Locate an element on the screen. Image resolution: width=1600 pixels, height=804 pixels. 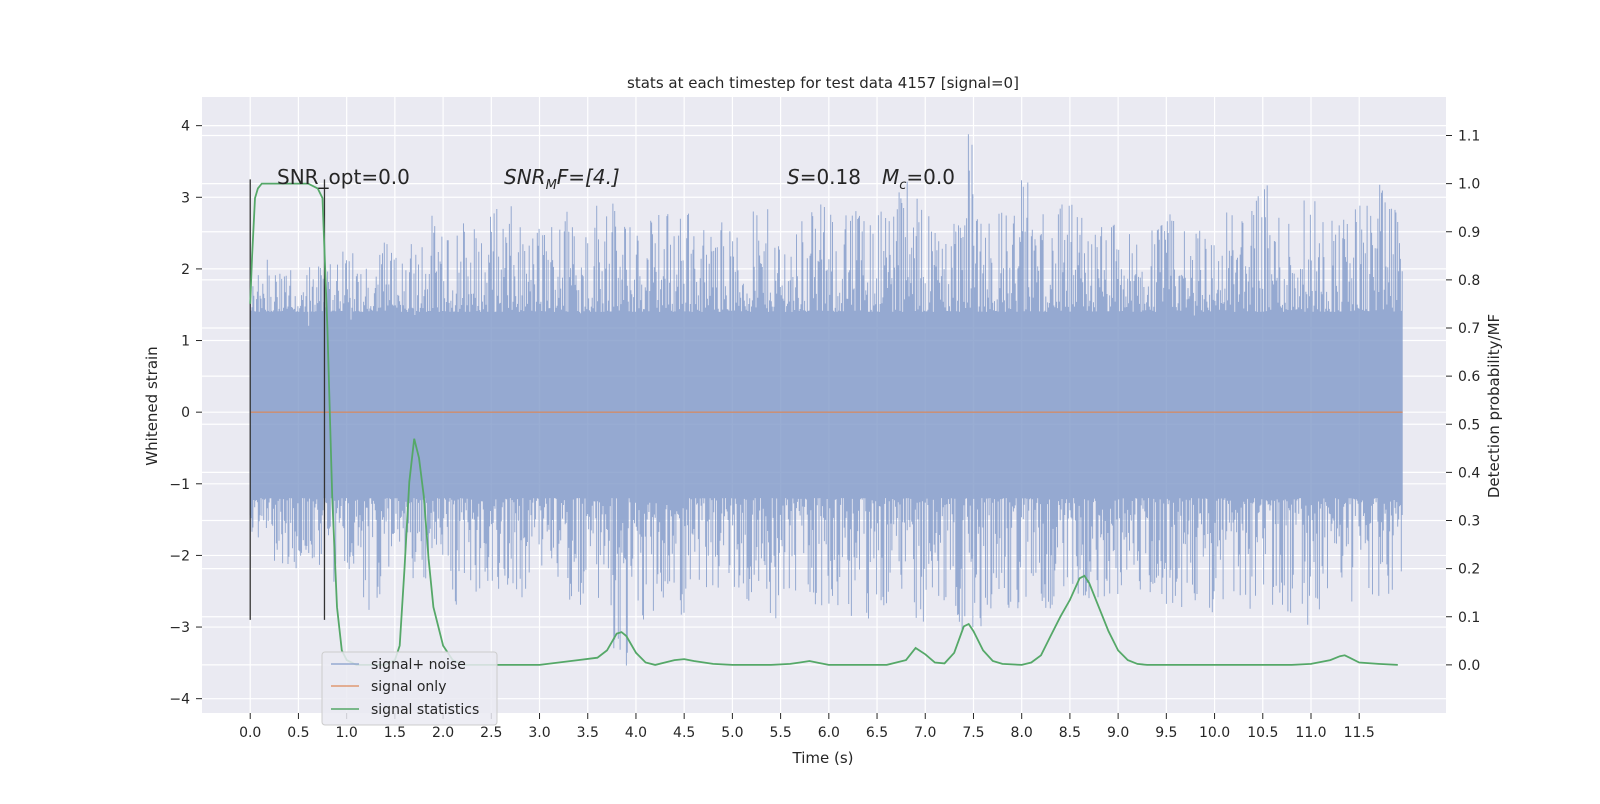
y-tick-label: 0 is located at coordinates (185, 413).